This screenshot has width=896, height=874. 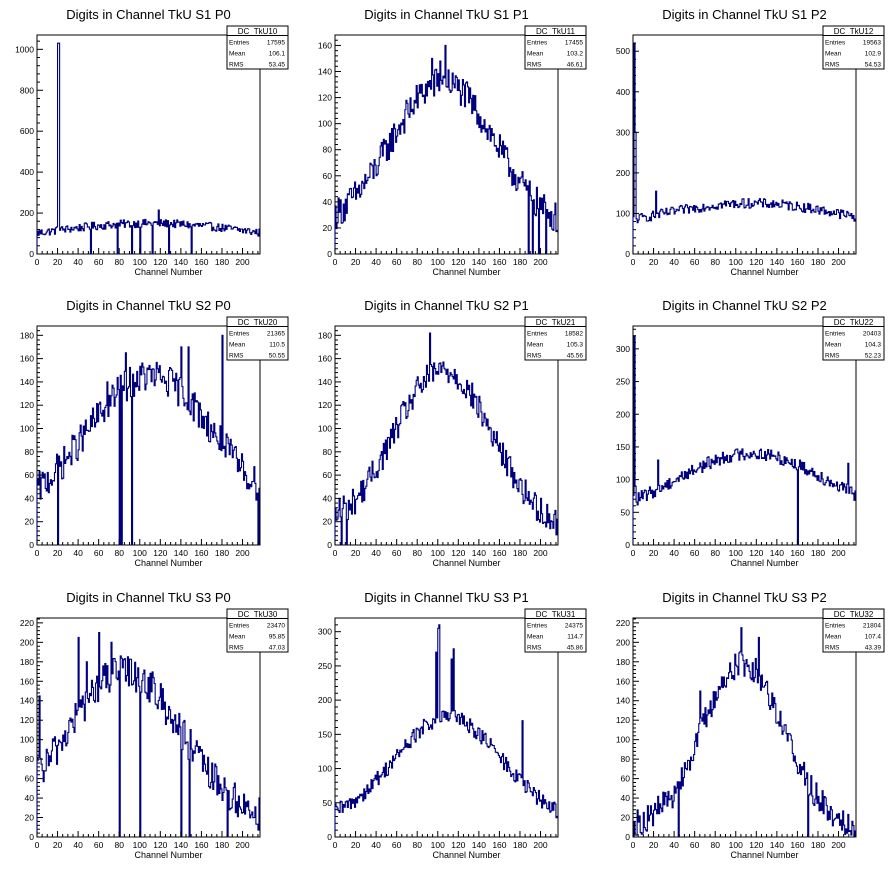 I want to click on y-tick-label: 250, so click(x=623, y=382).